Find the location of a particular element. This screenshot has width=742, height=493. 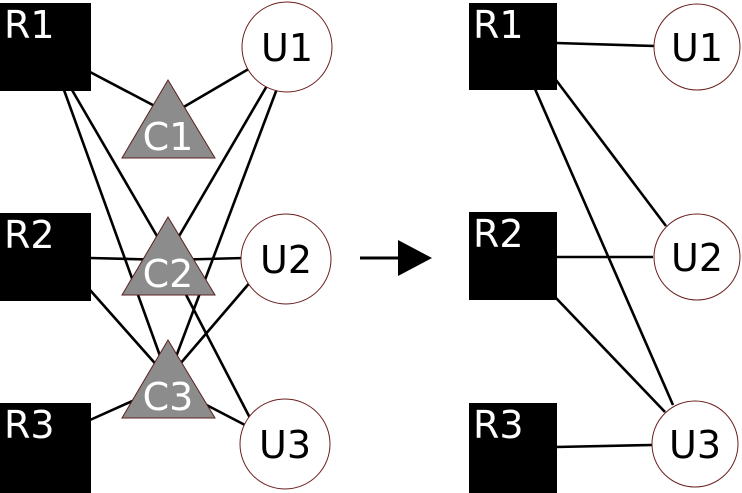

edge-right-r3-u3 is located at coordinates (604, 446).